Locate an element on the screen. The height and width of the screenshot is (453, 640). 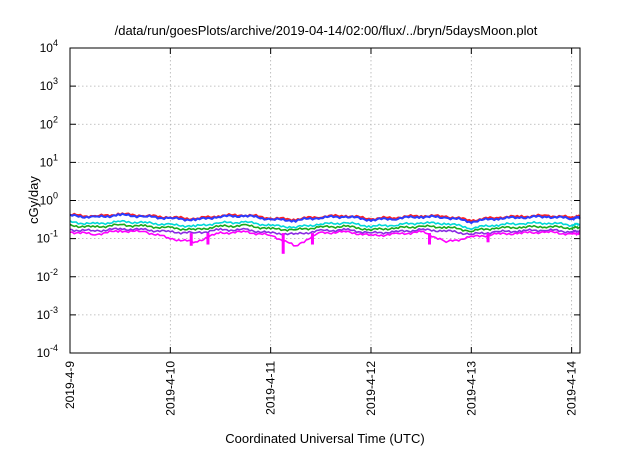
x-tick-label: 2019-4-10 is located at coordinates (170, 388).